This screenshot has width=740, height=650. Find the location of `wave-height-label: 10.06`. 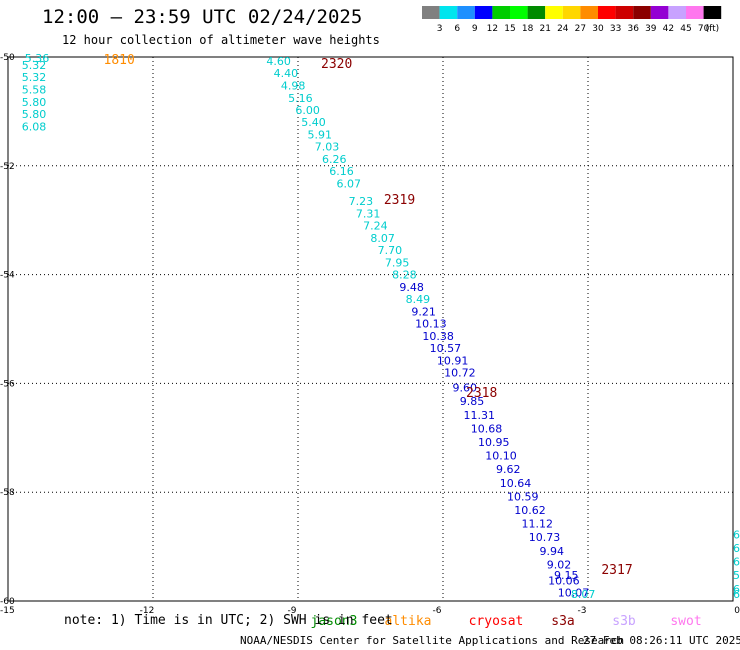

wave-height-label: 10.06 is located at coordinates (564, 581).